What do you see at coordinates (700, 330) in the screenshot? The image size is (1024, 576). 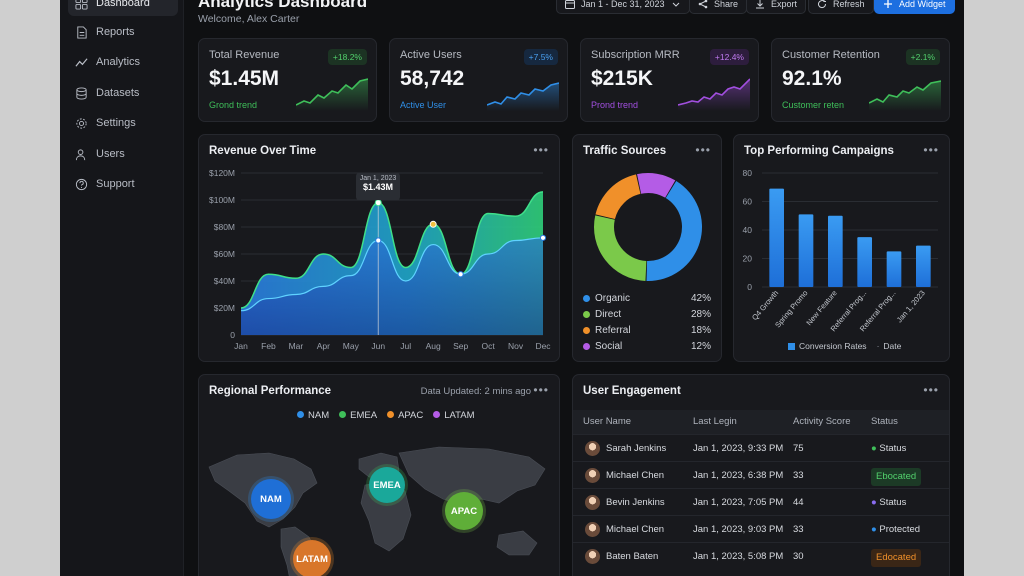 I see `legend-value: 18%` at bounding box center [700, 330].